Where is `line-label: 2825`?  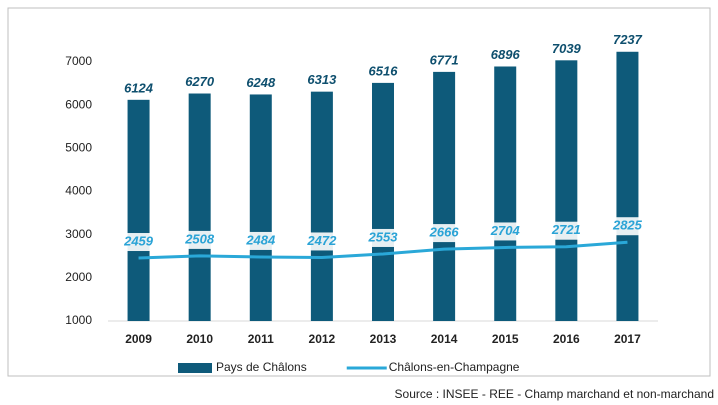
line-label: 2825 is located at coordinates (627, 225).